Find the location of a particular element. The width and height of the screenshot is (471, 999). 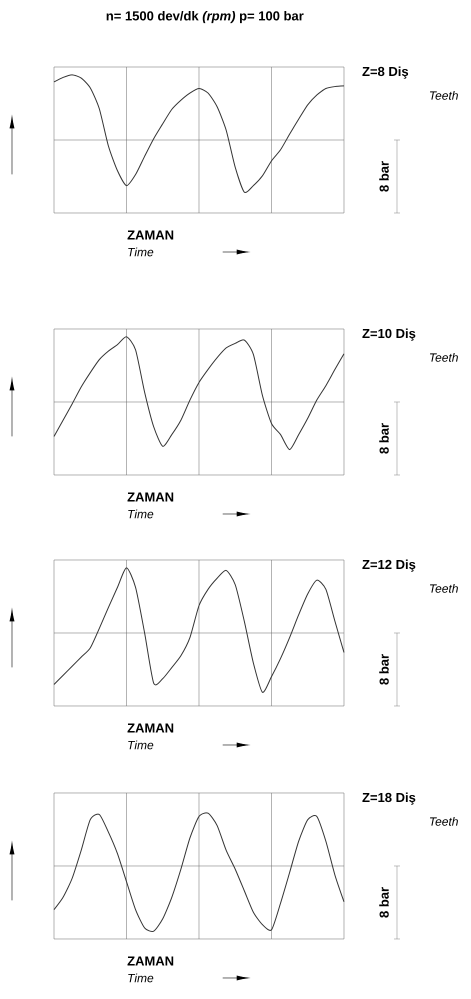

text: Z=18 Diş is located at coordinates (389, 798).